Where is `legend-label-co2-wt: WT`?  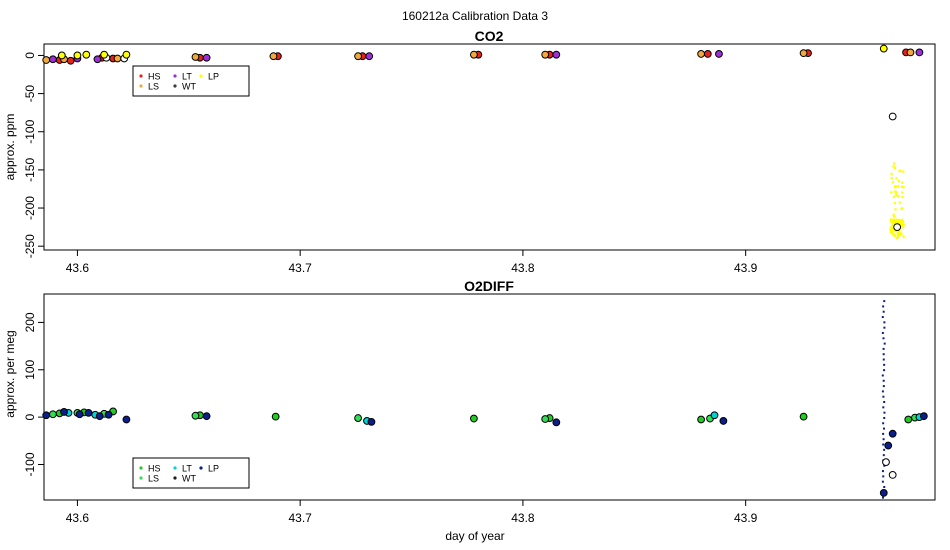
legend-label-co2-wt: WT is located at coordinates (189, 87).